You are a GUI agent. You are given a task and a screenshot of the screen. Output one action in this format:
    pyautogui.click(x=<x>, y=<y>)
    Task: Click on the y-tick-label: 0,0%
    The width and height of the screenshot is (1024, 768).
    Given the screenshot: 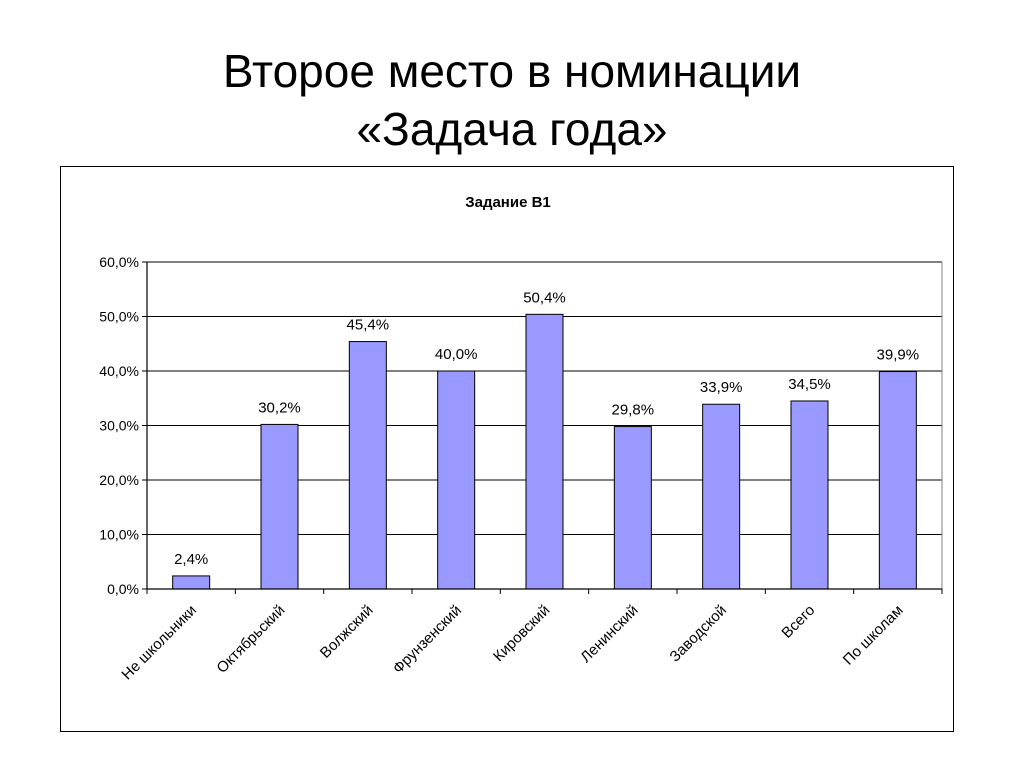 What is the action you would take?
    pyautogui.click(x=123, y=589)
    